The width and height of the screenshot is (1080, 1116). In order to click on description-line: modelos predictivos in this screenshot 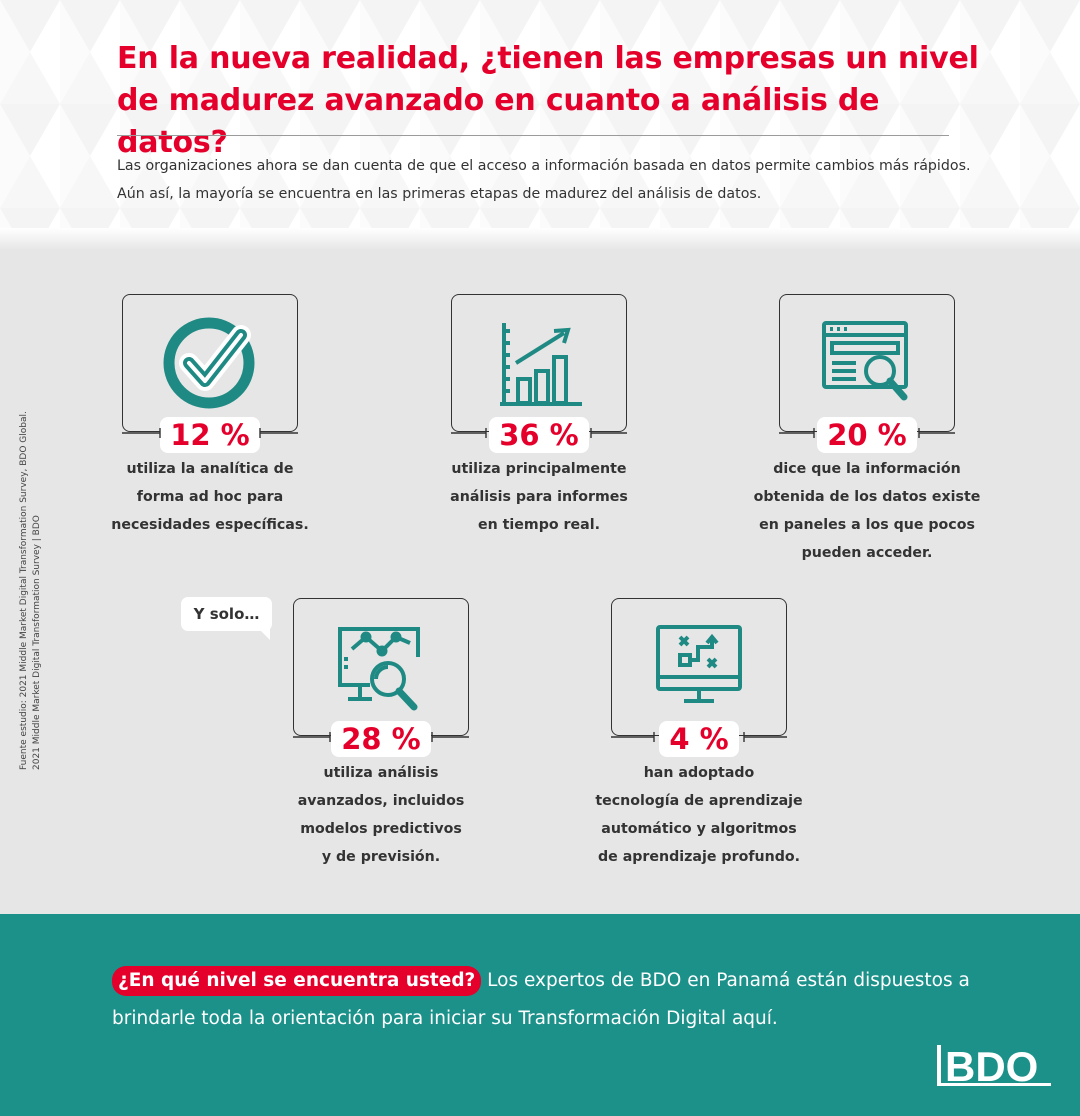, I will do `click(381, 829)`.